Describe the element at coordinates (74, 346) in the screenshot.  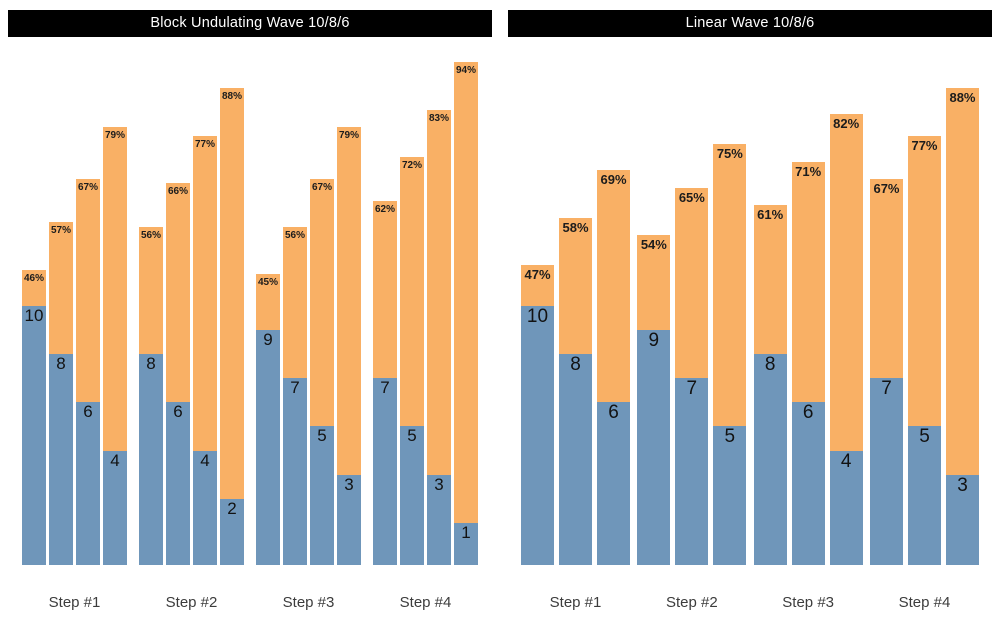
I see `bar-group: 46% 10 57% 8 67% 6 79% 4` at that location.